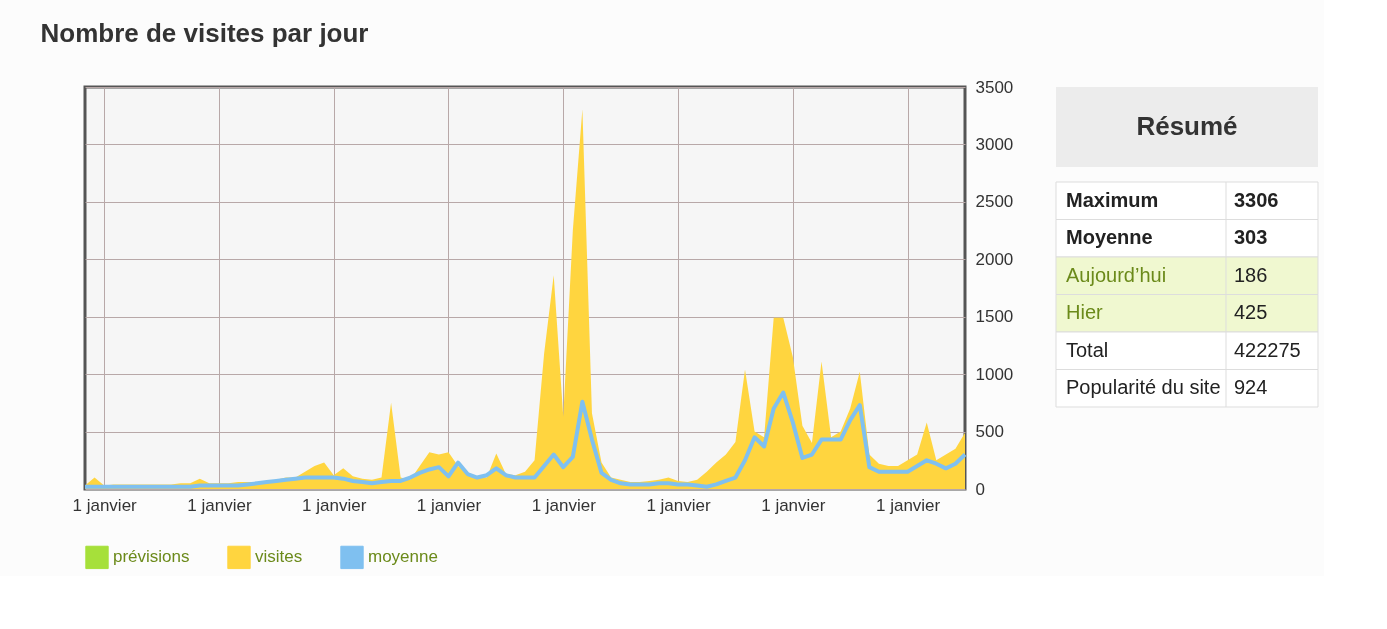 This screenshot has height=629, width=1387. I want to click on y-tick-label: 0, so click(980, 489).